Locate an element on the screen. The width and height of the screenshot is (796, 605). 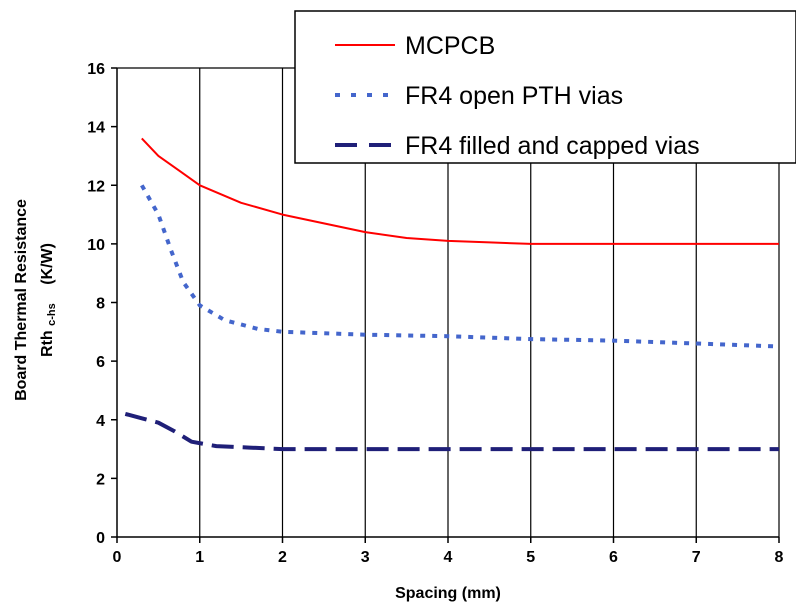
x-tick-label: 3 is located at coordinates (365, 557).